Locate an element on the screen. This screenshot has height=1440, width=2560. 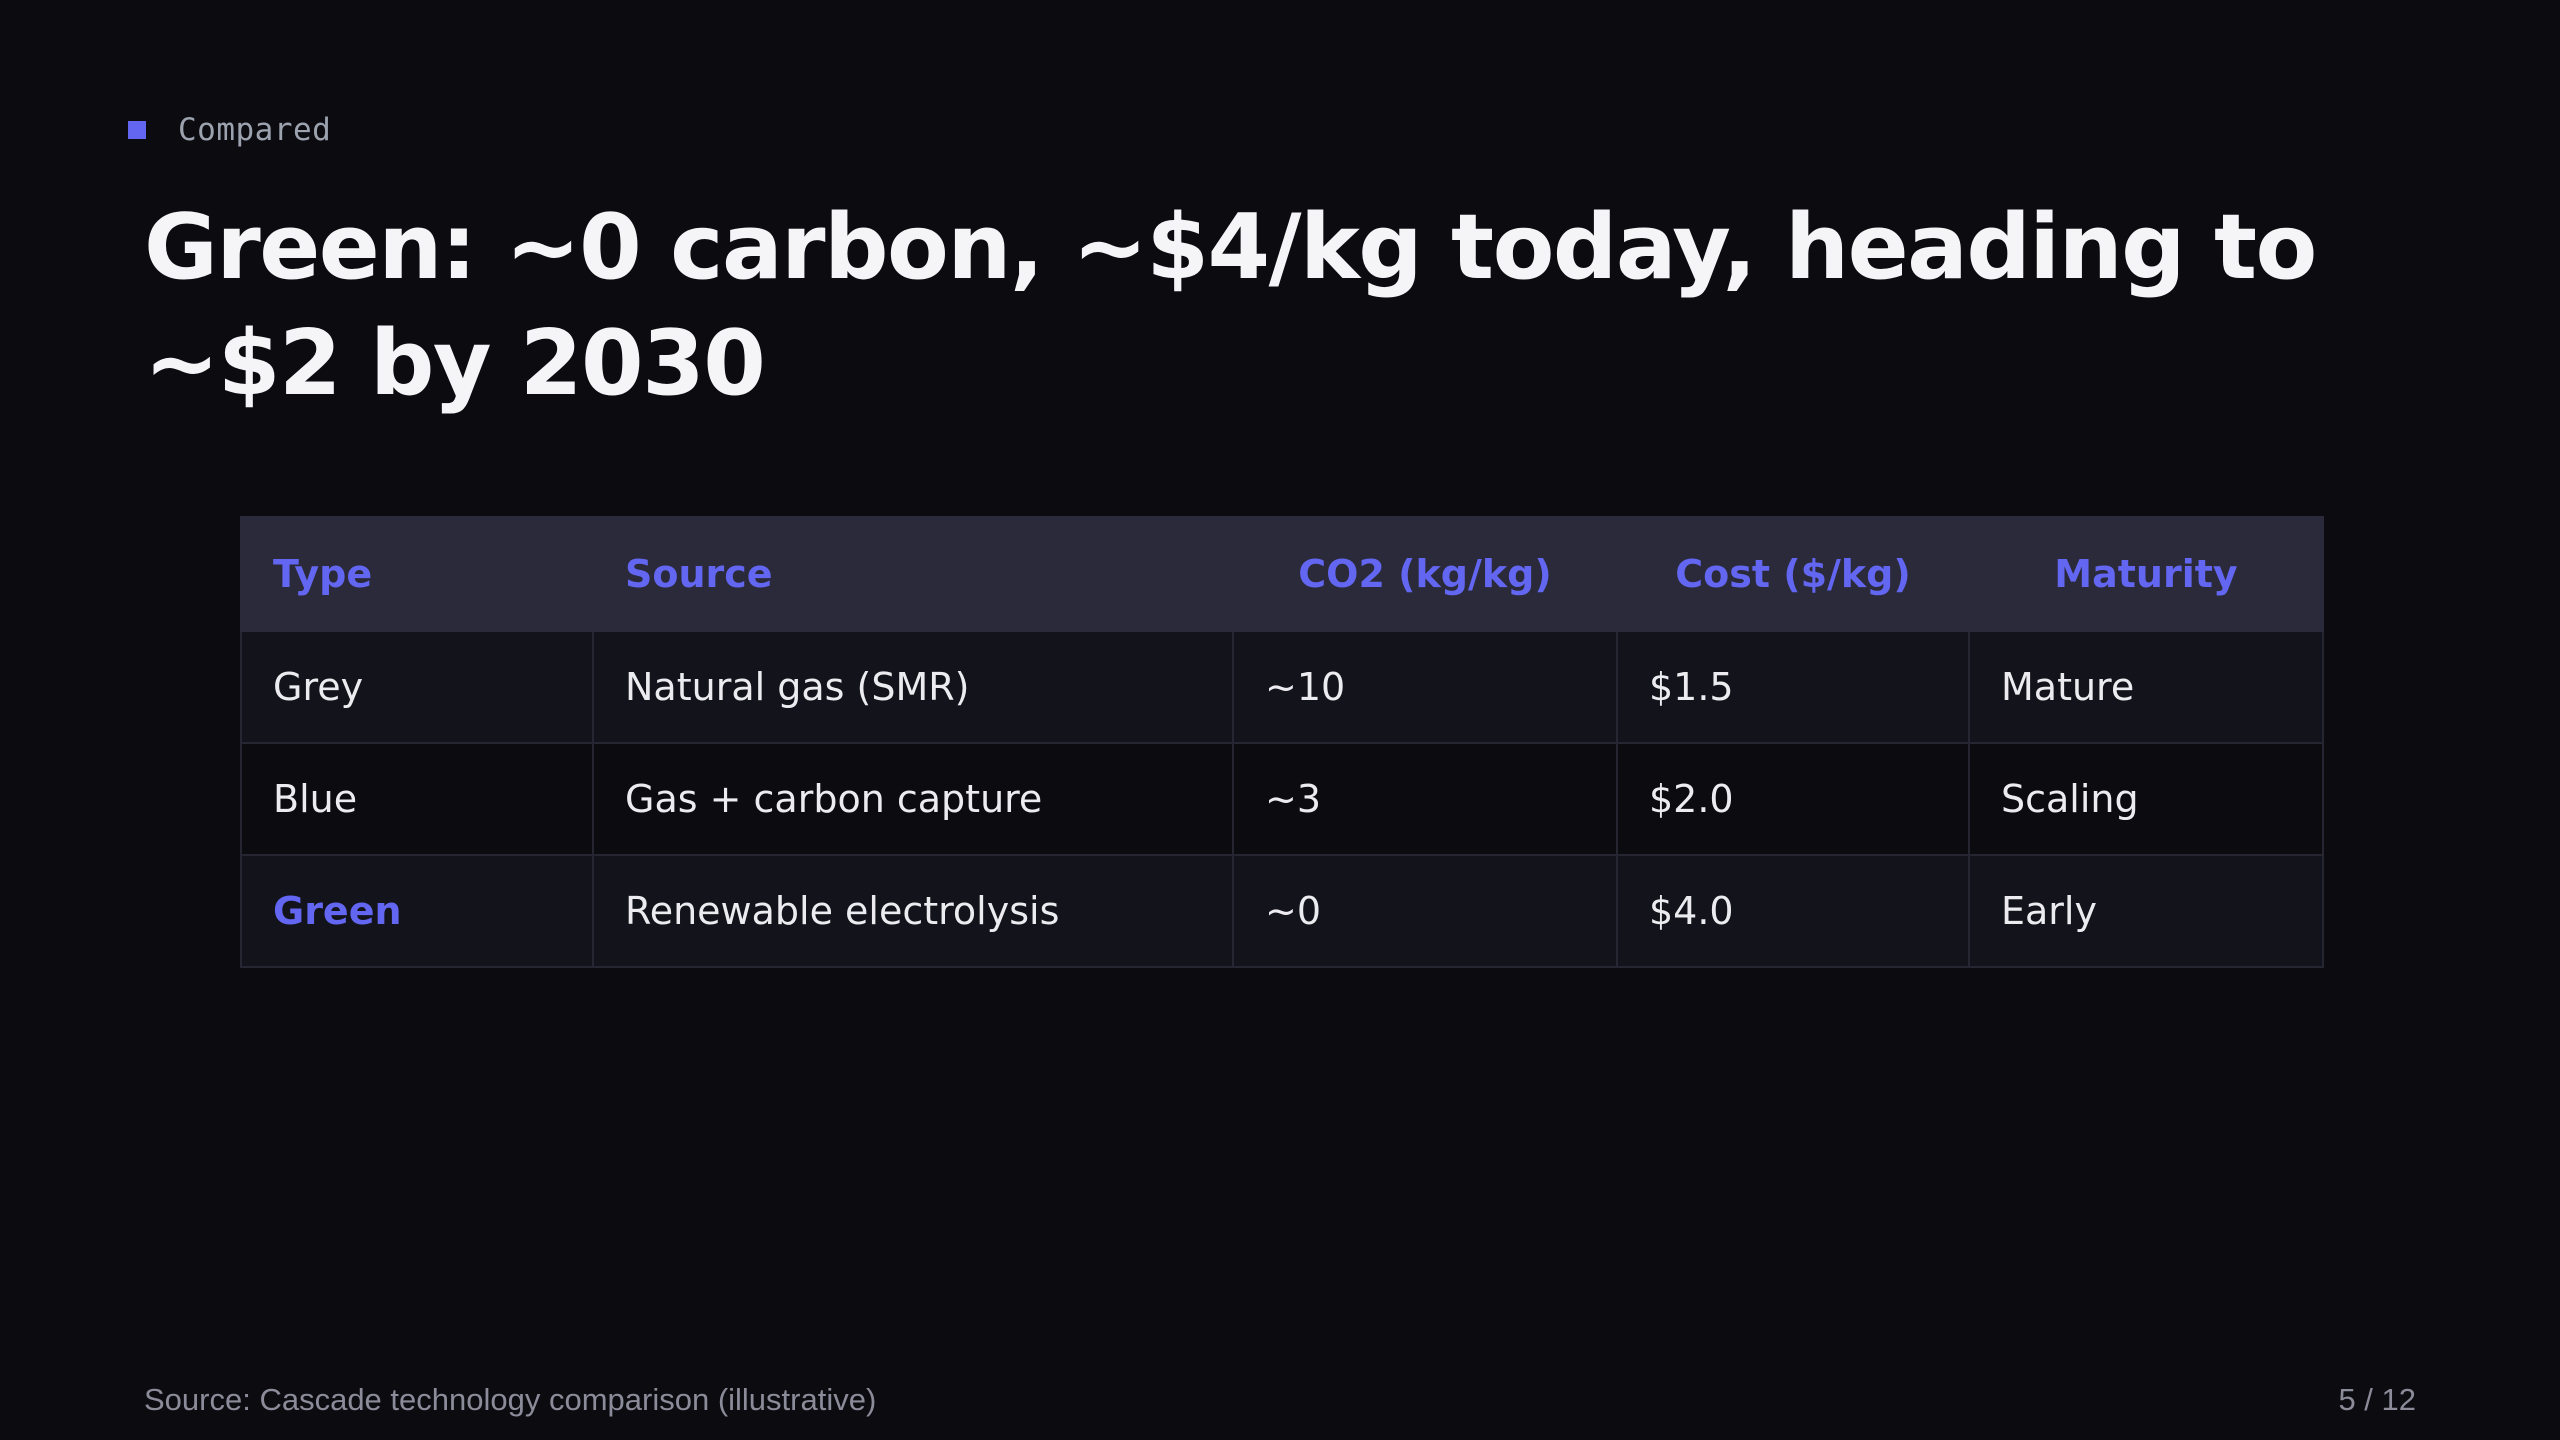
cell-source: Renewable electrolysis is located at coordinates (913, 911).